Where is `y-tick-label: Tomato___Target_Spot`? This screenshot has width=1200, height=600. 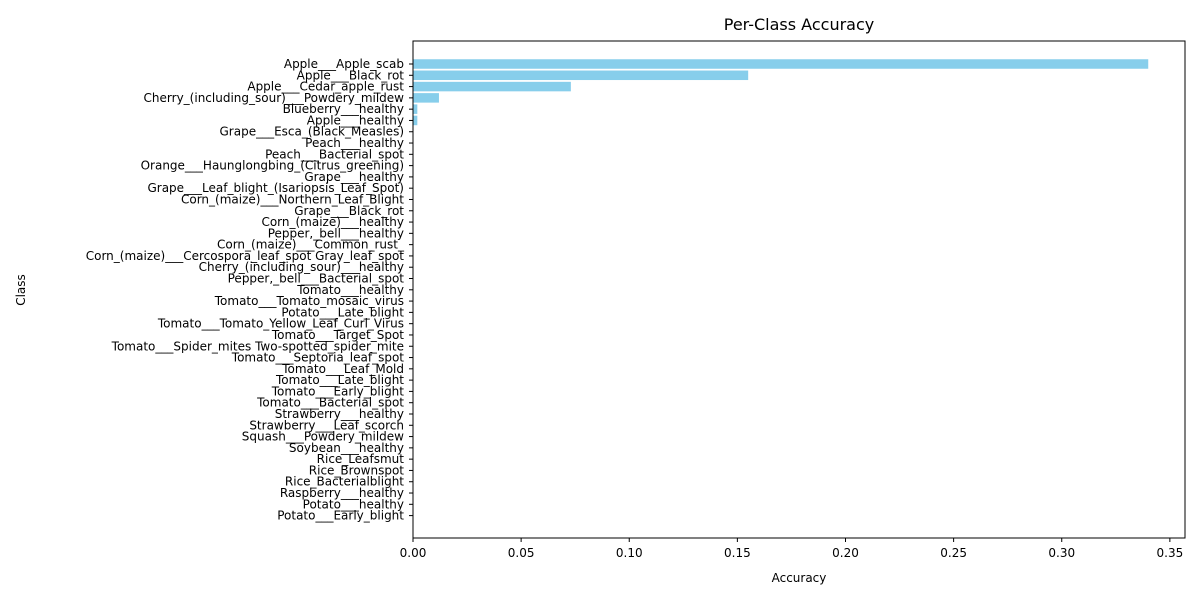
y-tick-label: Tomato___Target_Spot is located at coordinates (337, 335).